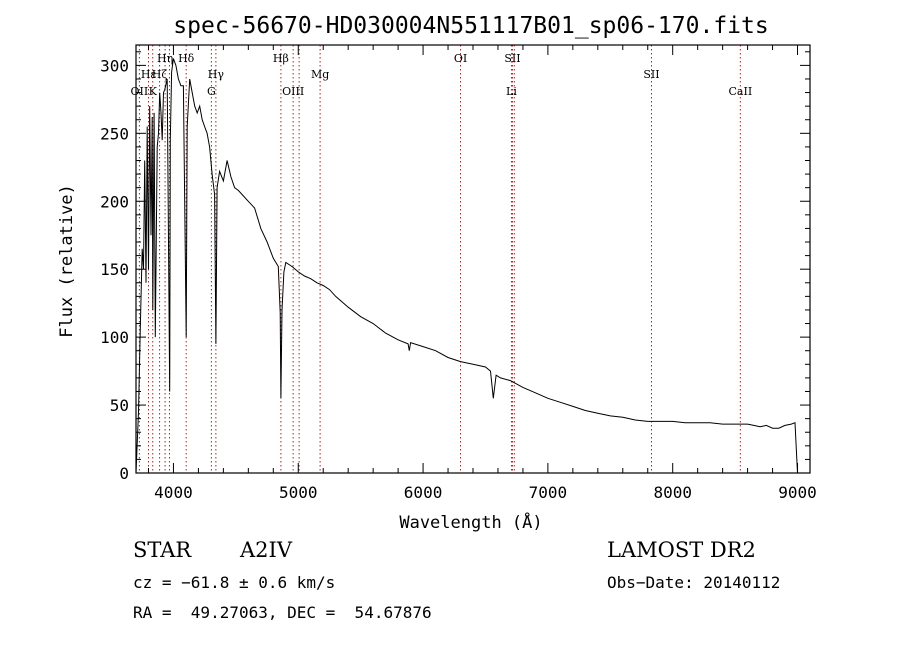 The width and height of the screenshot is (900, 649). What do you see at coordinates (672, 492) in the screenshot?
I see `x-tick-label: 8000` at bounding box center [672, 492].